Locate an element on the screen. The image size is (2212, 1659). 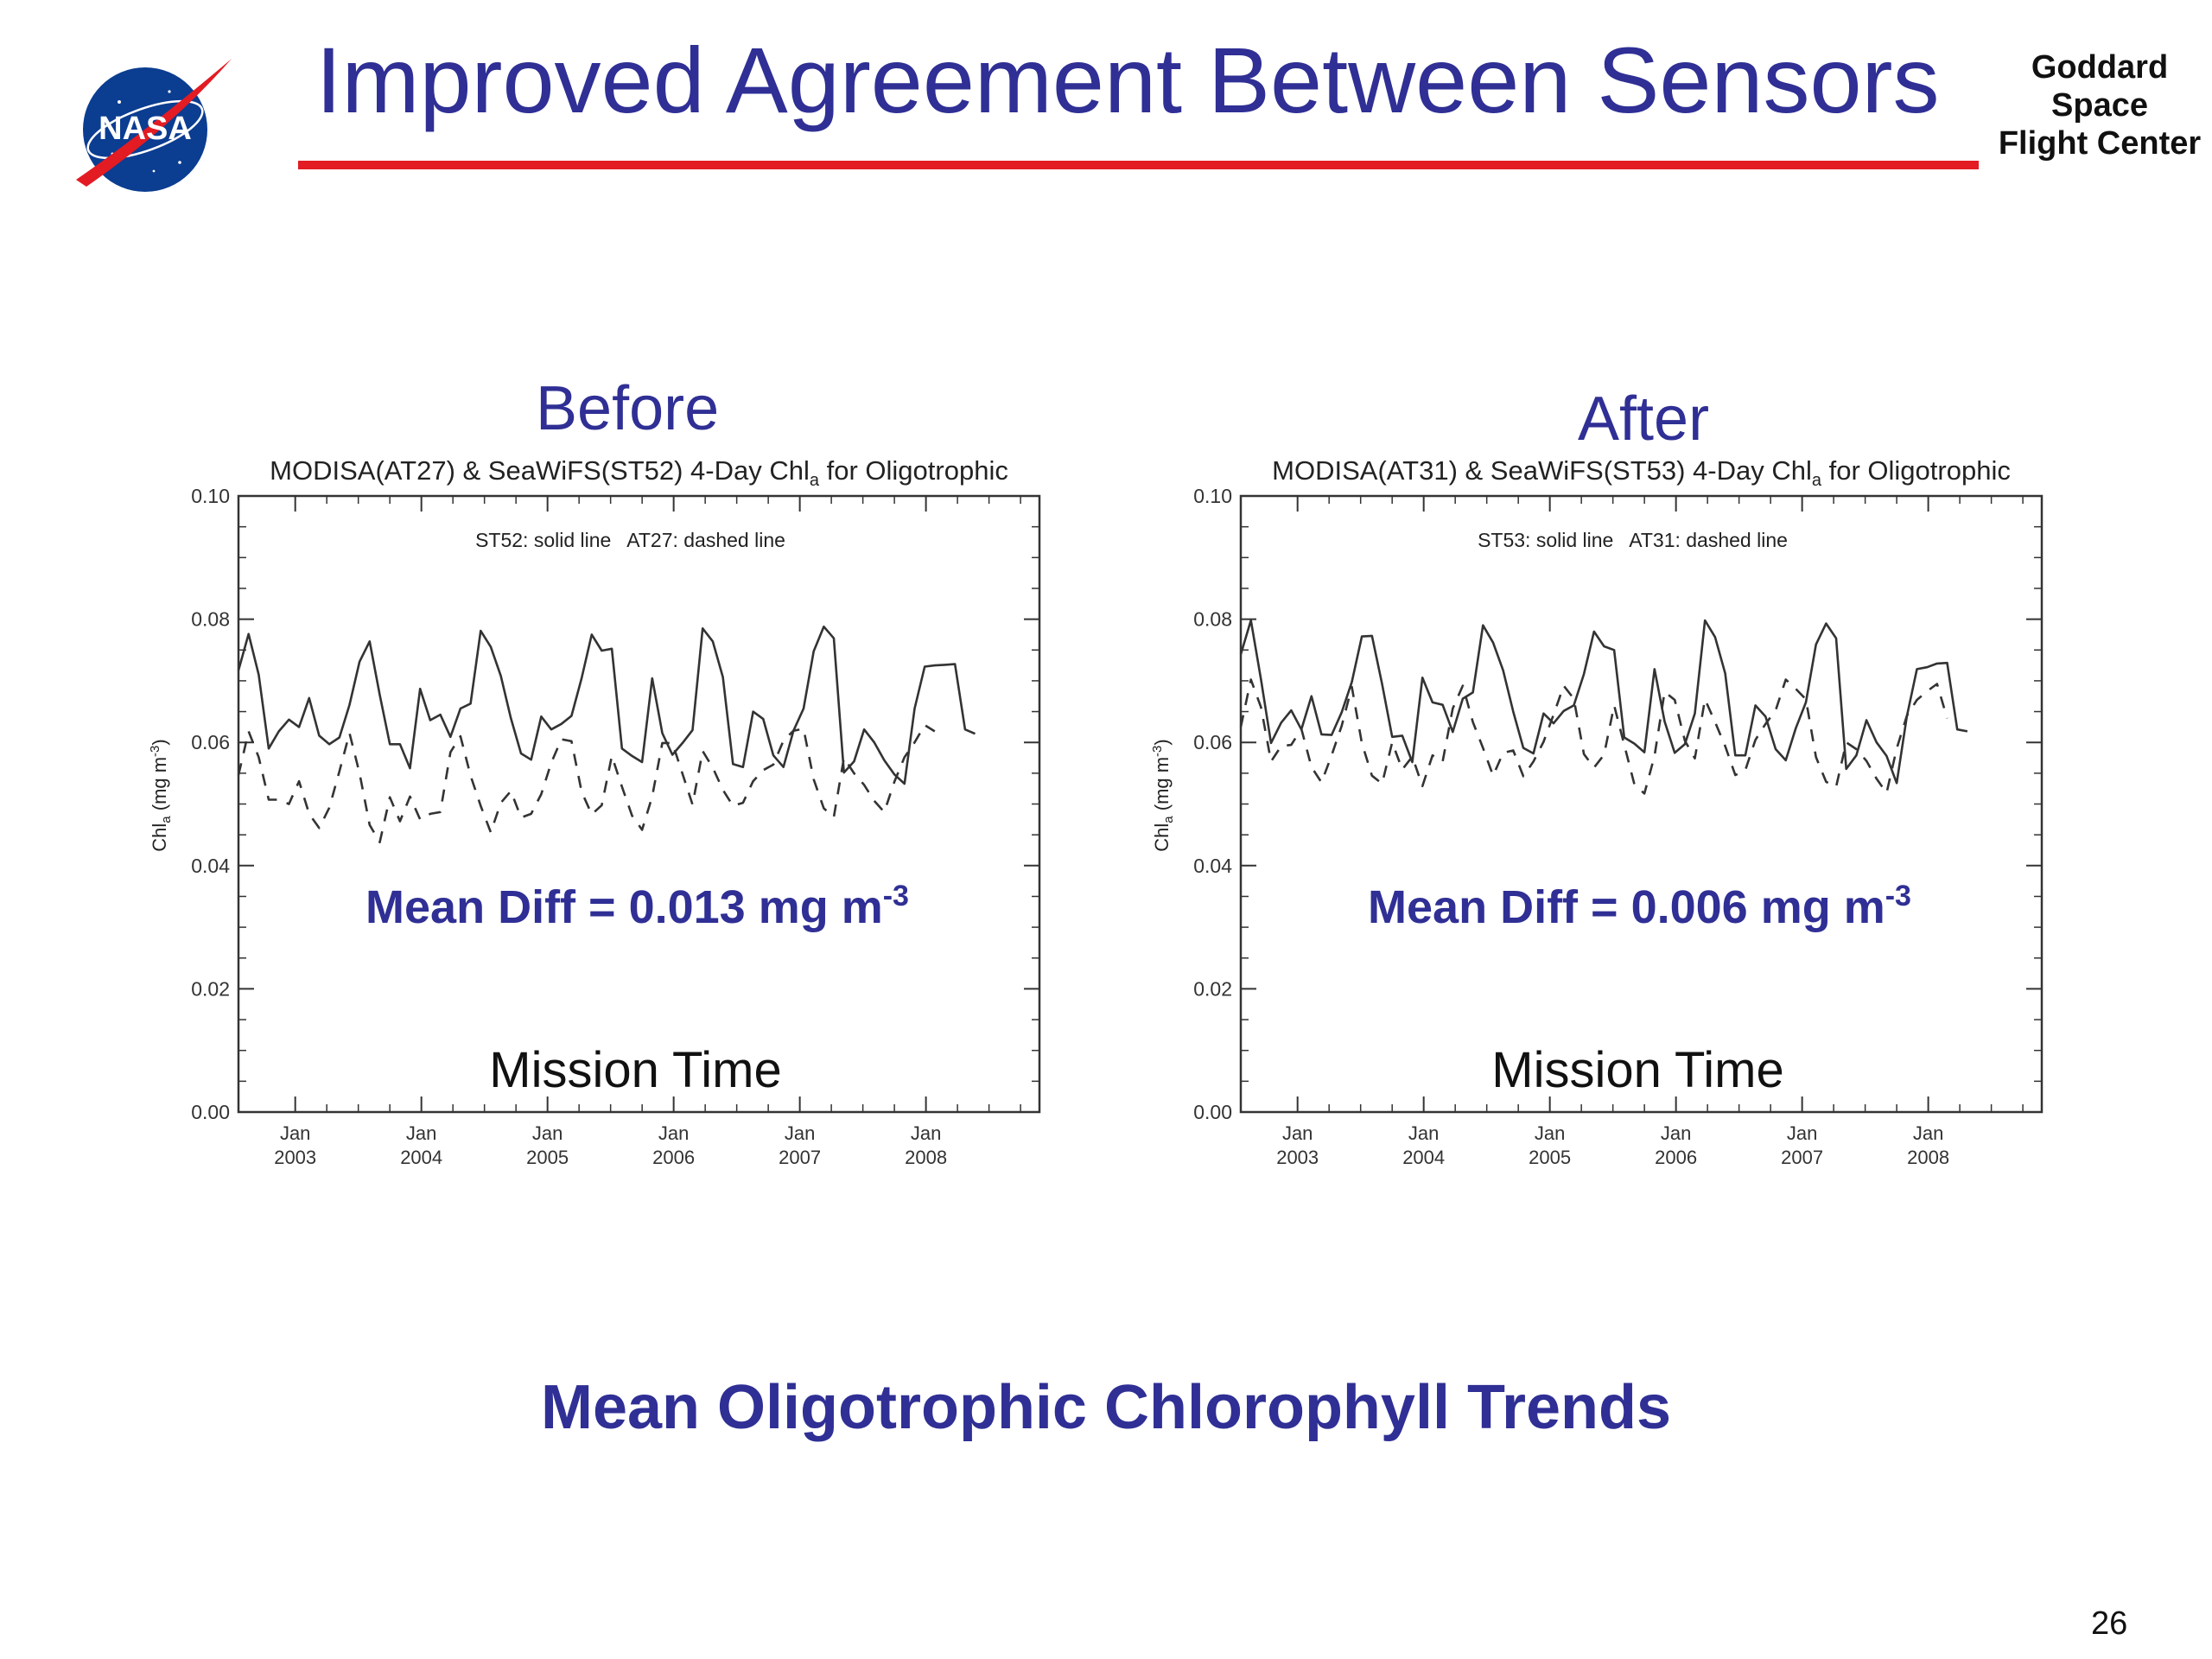
nasa-logo: NASA is located at coordinates (154, 125).